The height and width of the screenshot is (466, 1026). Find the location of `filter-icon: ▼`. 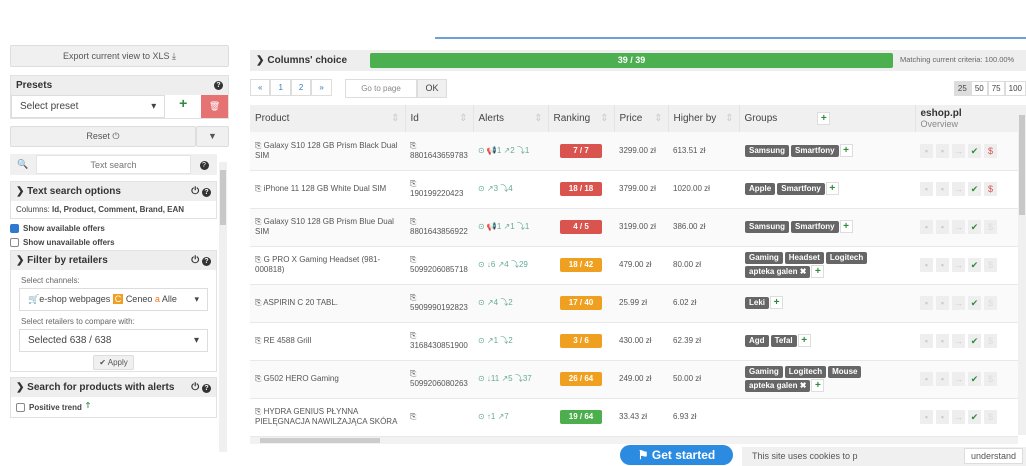

filter-icon: ▼ is located at coordinates (212, 136).